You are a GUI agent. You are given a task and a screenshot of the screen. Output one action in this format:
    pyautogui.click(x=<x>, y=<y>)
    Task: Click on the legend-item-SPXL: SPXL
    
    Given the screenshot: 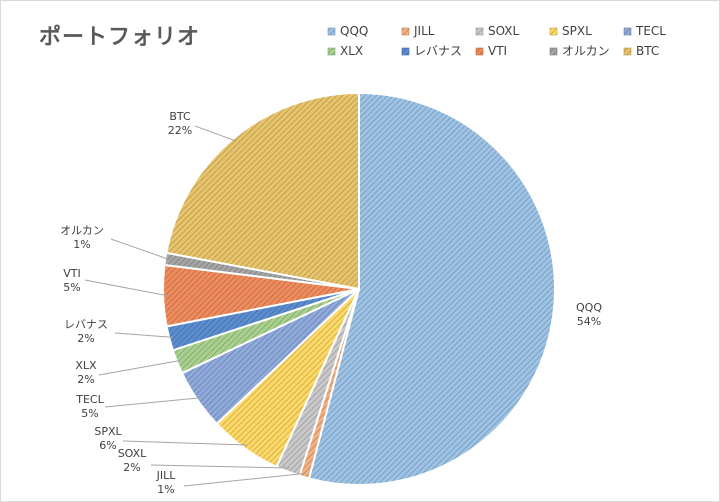 What is the action you would take?
    pyautogui.click(x=570, y=31)
    